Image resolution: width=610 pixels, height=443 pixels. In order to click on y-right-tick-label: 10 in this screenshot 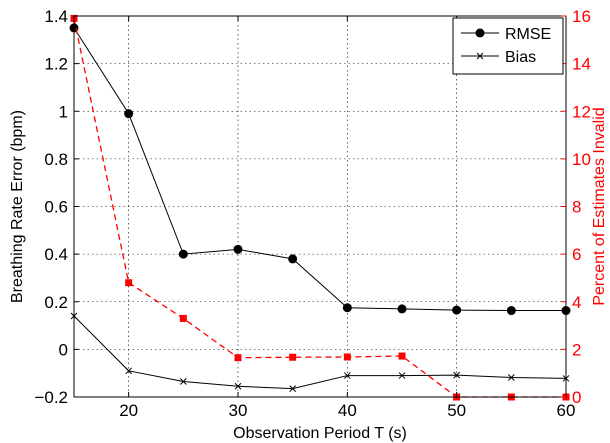, I will do `click(581, 159)`.